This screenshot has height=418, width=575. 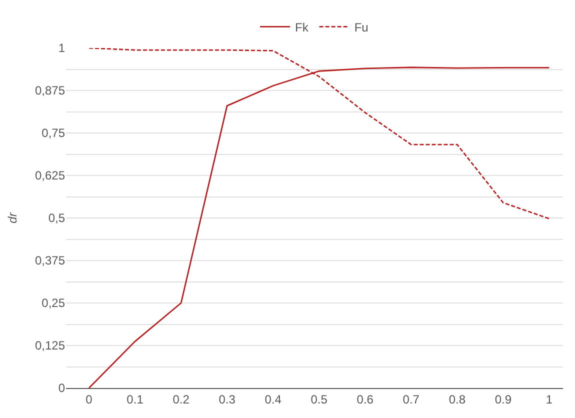 I want to click on x-tick-label: 1, so click(x=549, y=399).